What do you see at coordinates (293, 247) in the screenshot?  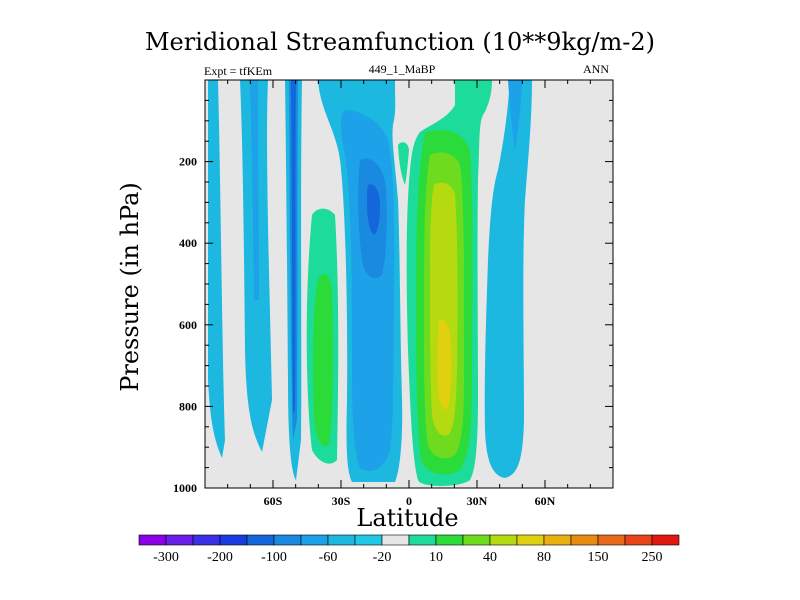 I see `cell-negative-50s-core` at bounding box center [293, 247].